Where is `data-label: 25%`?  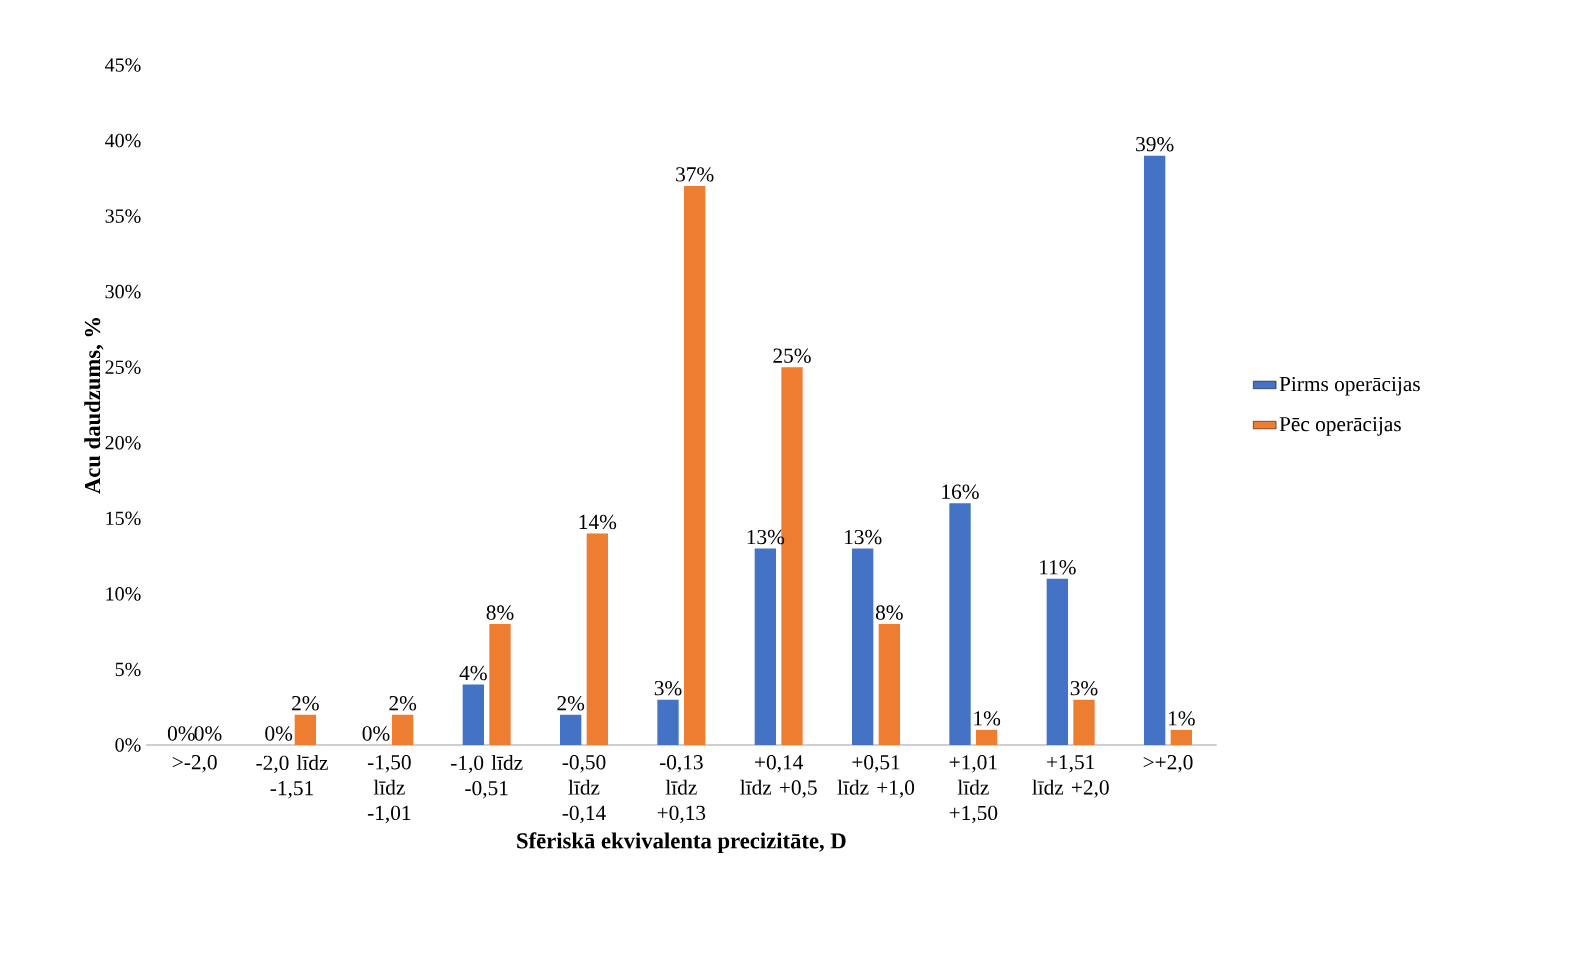 data-label: 25% is located at coordinates (792, 355).